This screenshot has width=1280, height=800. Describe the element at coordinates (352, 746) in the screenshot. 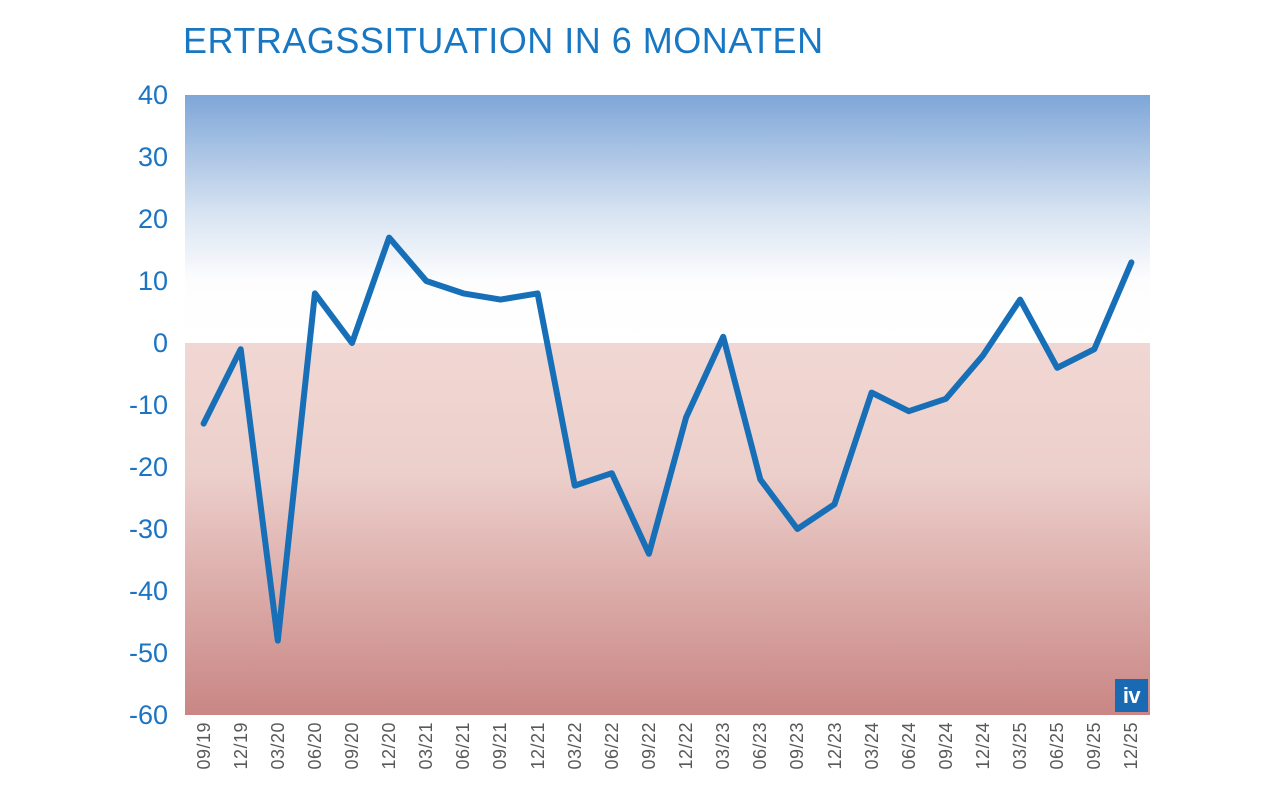

I see `x-tick-label: 09/20` at that location.